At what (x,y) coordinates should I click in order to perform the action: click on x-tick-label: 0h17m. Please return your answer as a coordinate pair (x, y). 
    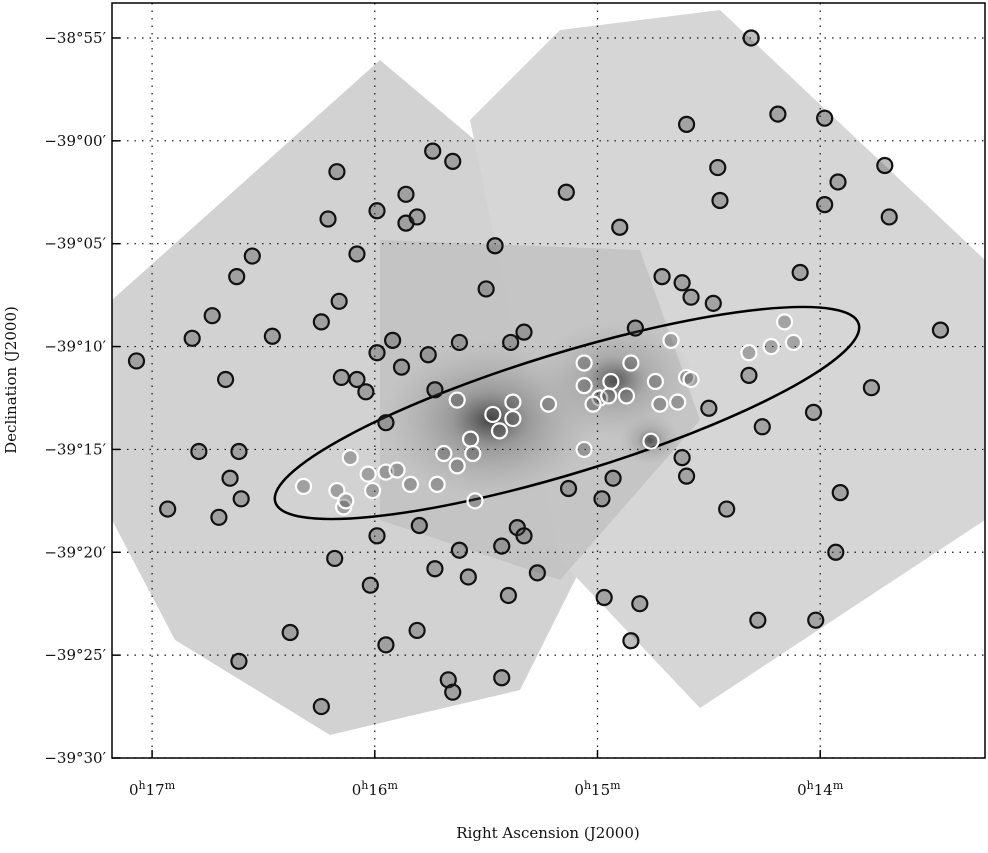
    Looking at the image, I should click on (152, 789).